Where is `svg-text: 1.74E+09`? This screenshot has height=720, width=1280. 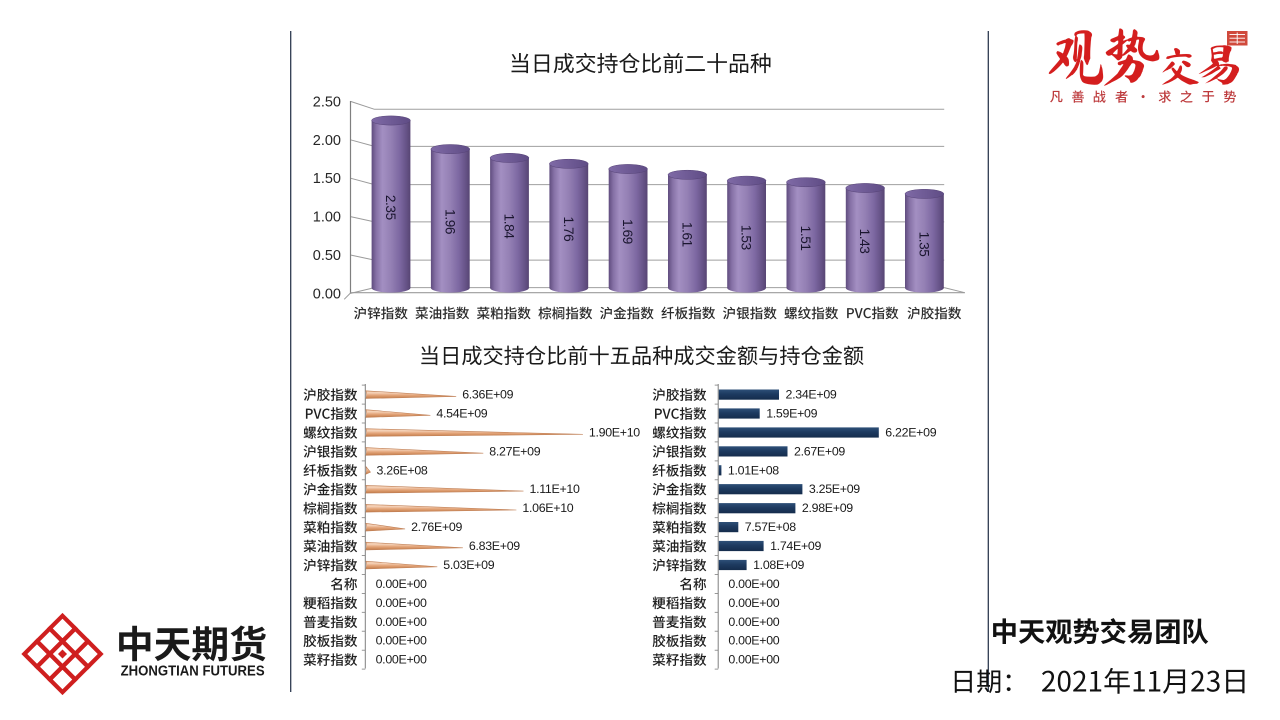 svg-text: 1.74E+09 is located at coordinates (795, 546).